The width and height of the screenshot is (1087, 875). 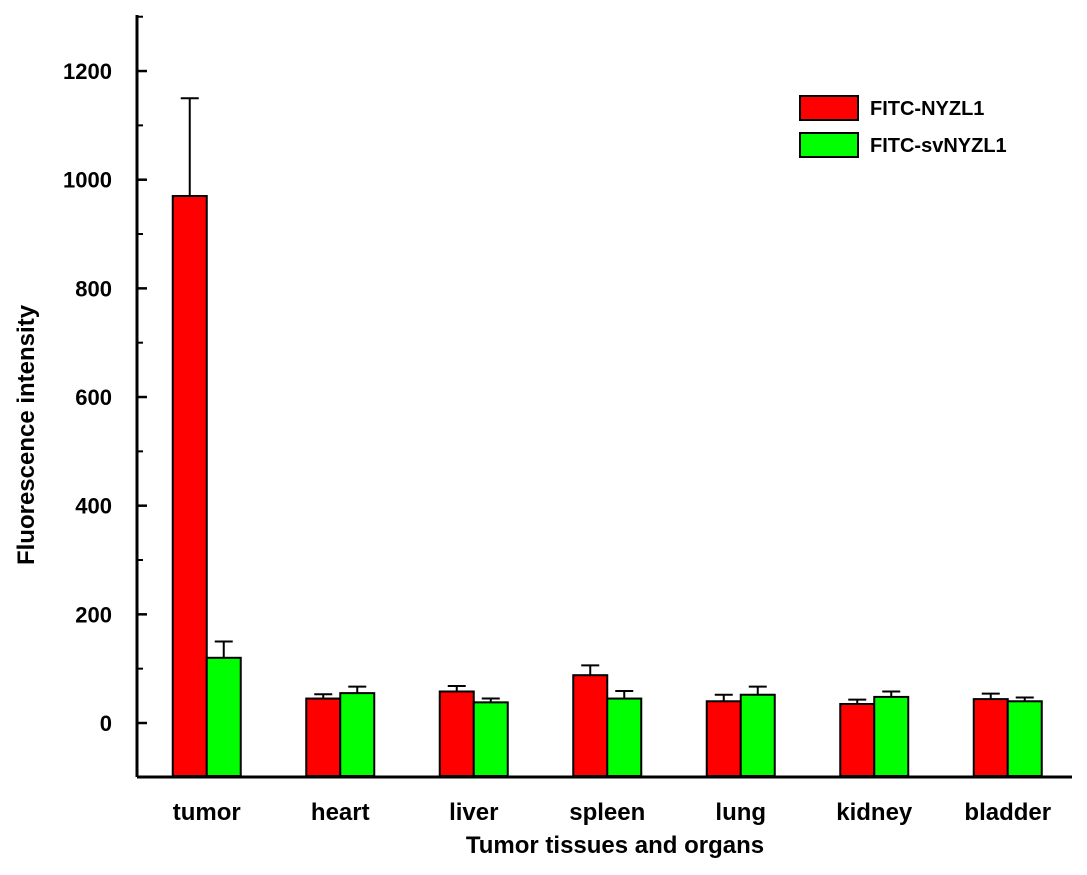 What do you see at coordinates (340, 812) in the screenshot?
I see `category-label-heart: heart` at bounding box center [340, 812].